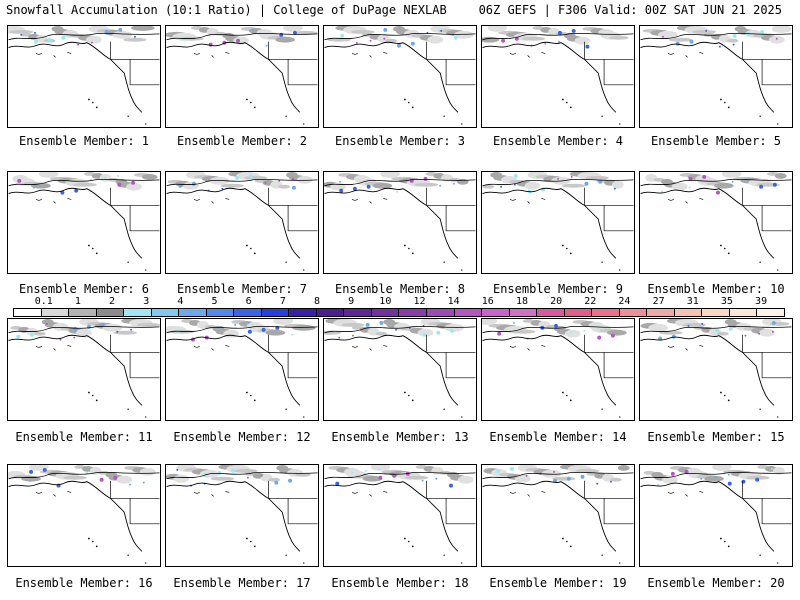 Image resolution: width=800 pixels, height=600 pixels. What do you see at coordinates (726, 301) in the screenshot?
I see `colorbar-tick: 35` at bounding box center [726, 301].